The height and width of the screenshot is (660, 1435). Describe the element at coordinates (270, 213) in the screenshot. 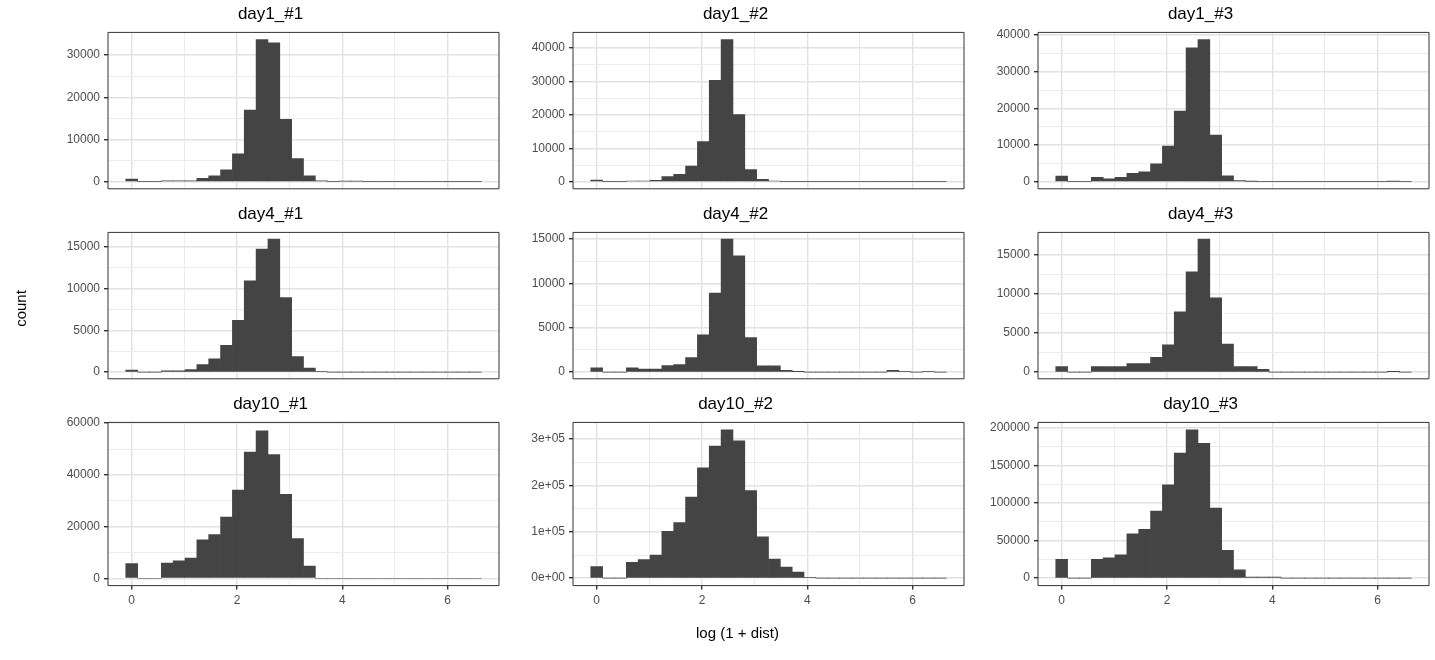

I see `chart-title: day4_#1` at that location.